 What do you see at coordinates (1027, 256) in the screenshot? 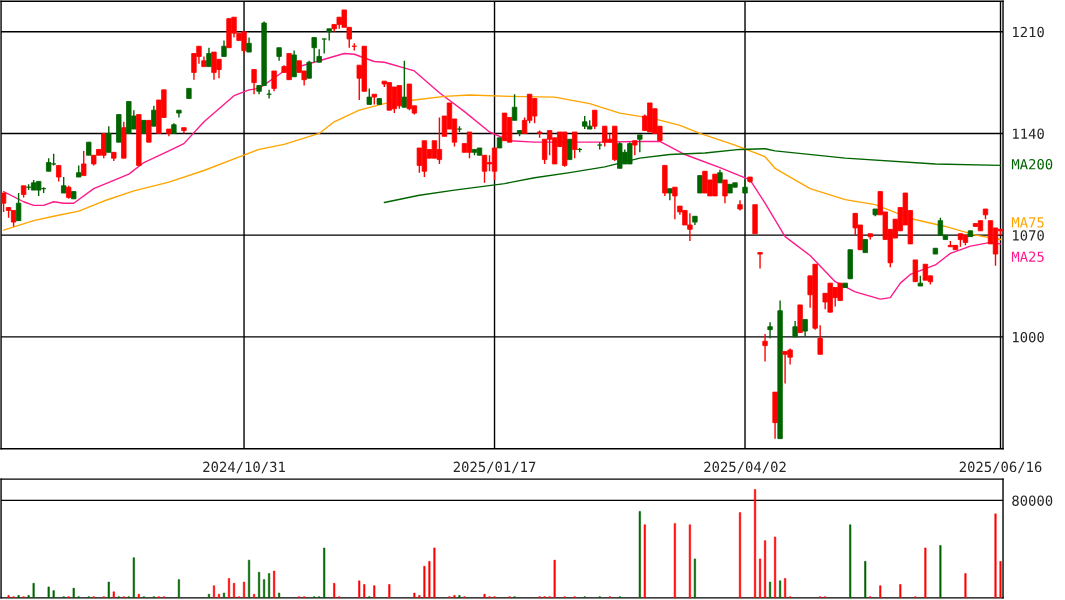
I see `series-label: MA25` at bounding box center [1027, 256].